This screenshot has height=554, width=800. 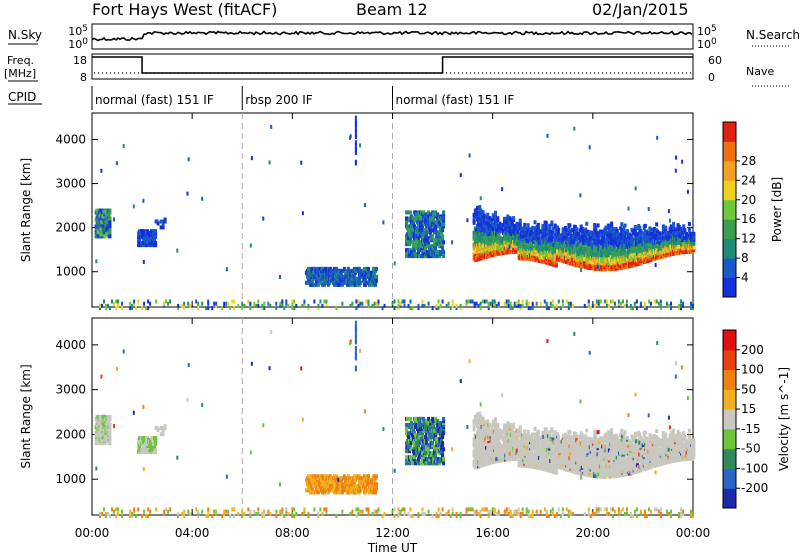 I want to click on date-title: 02/Jan/2015, so click(x=640, y=9).